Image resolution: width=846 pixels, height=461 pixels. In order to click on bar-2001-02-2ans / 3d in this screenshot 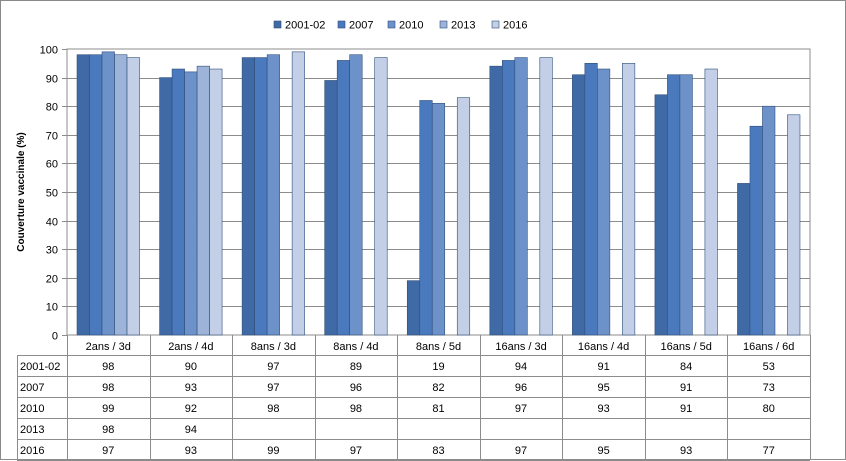, I will do `click(83, 195)`.